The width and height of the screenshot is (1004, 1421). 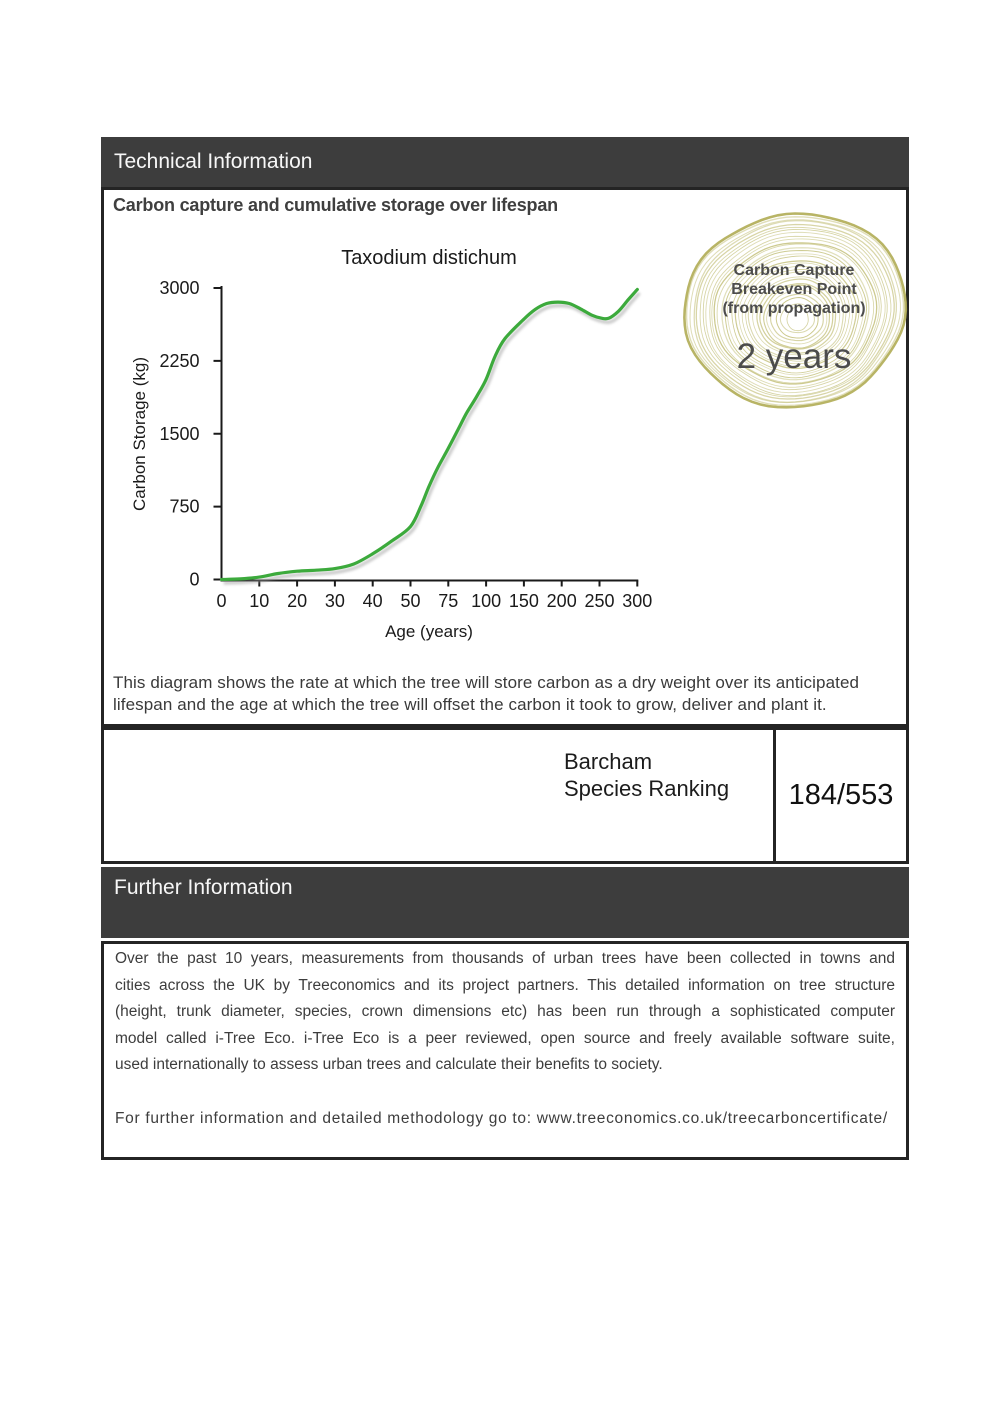 What do you see at coordinates (213, 161) in the screenshot?
I see `technical-information-title: Technical Information` at bounding box center [213, 161].